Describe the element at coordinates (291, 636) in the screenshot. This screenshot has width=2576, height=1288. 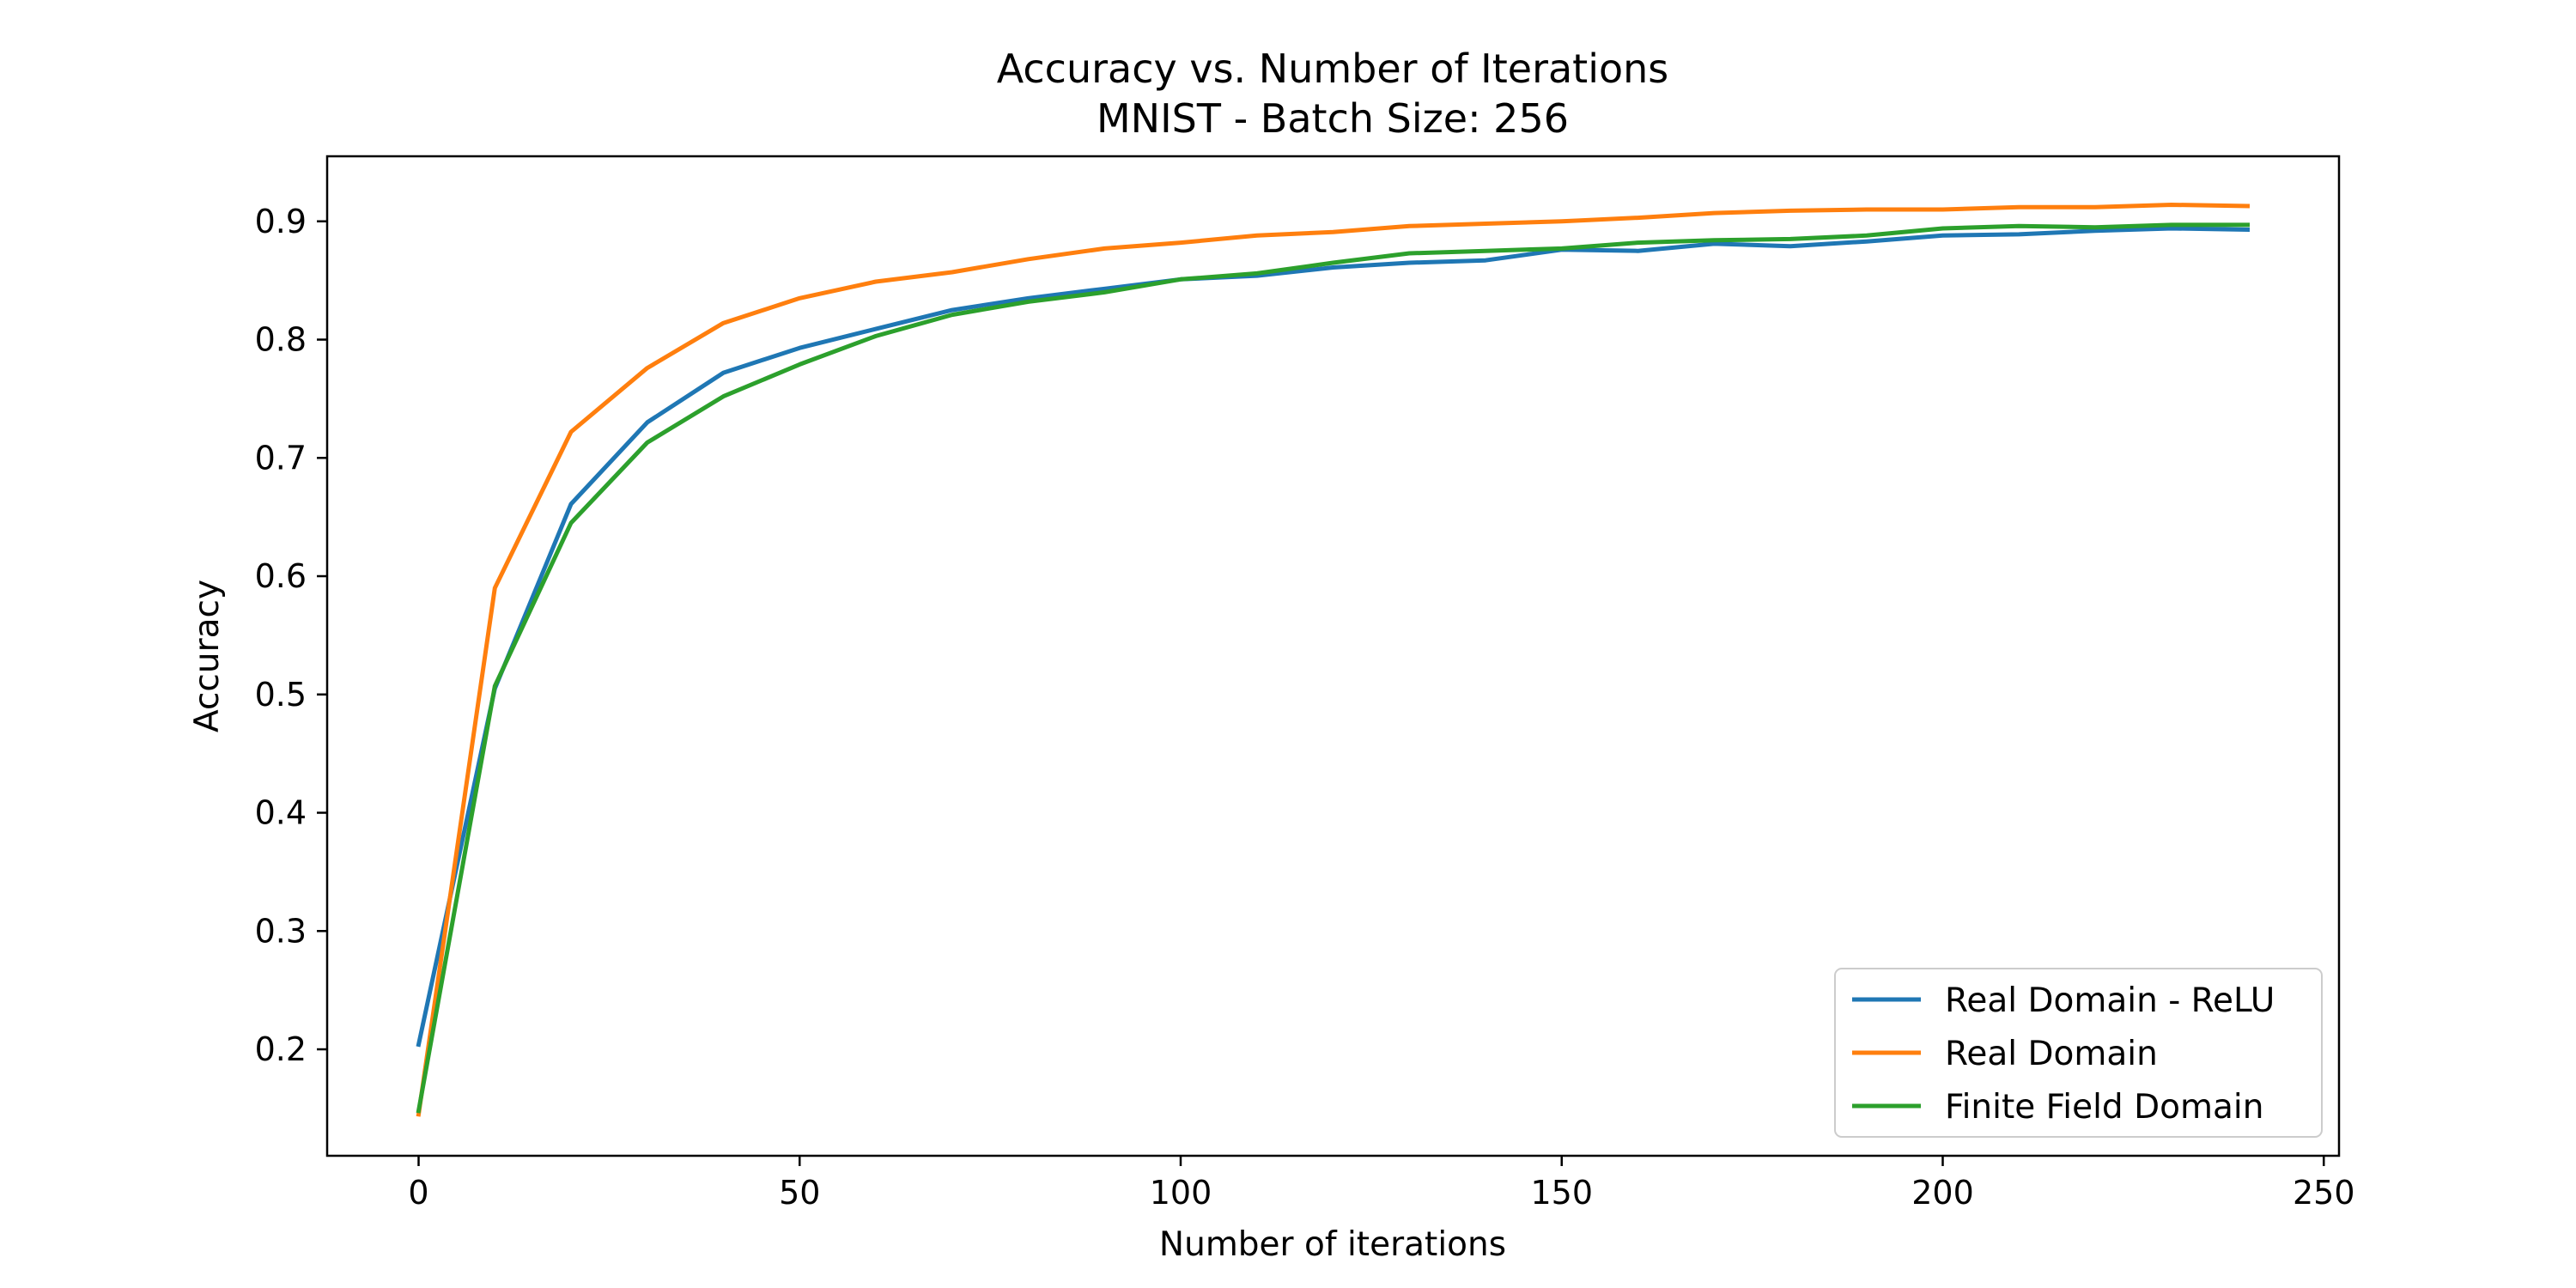
I see `y-axis-ticks: 0.2 0.3 0.4 0.5 0.6 0.7 0.8 0.9` at that location.